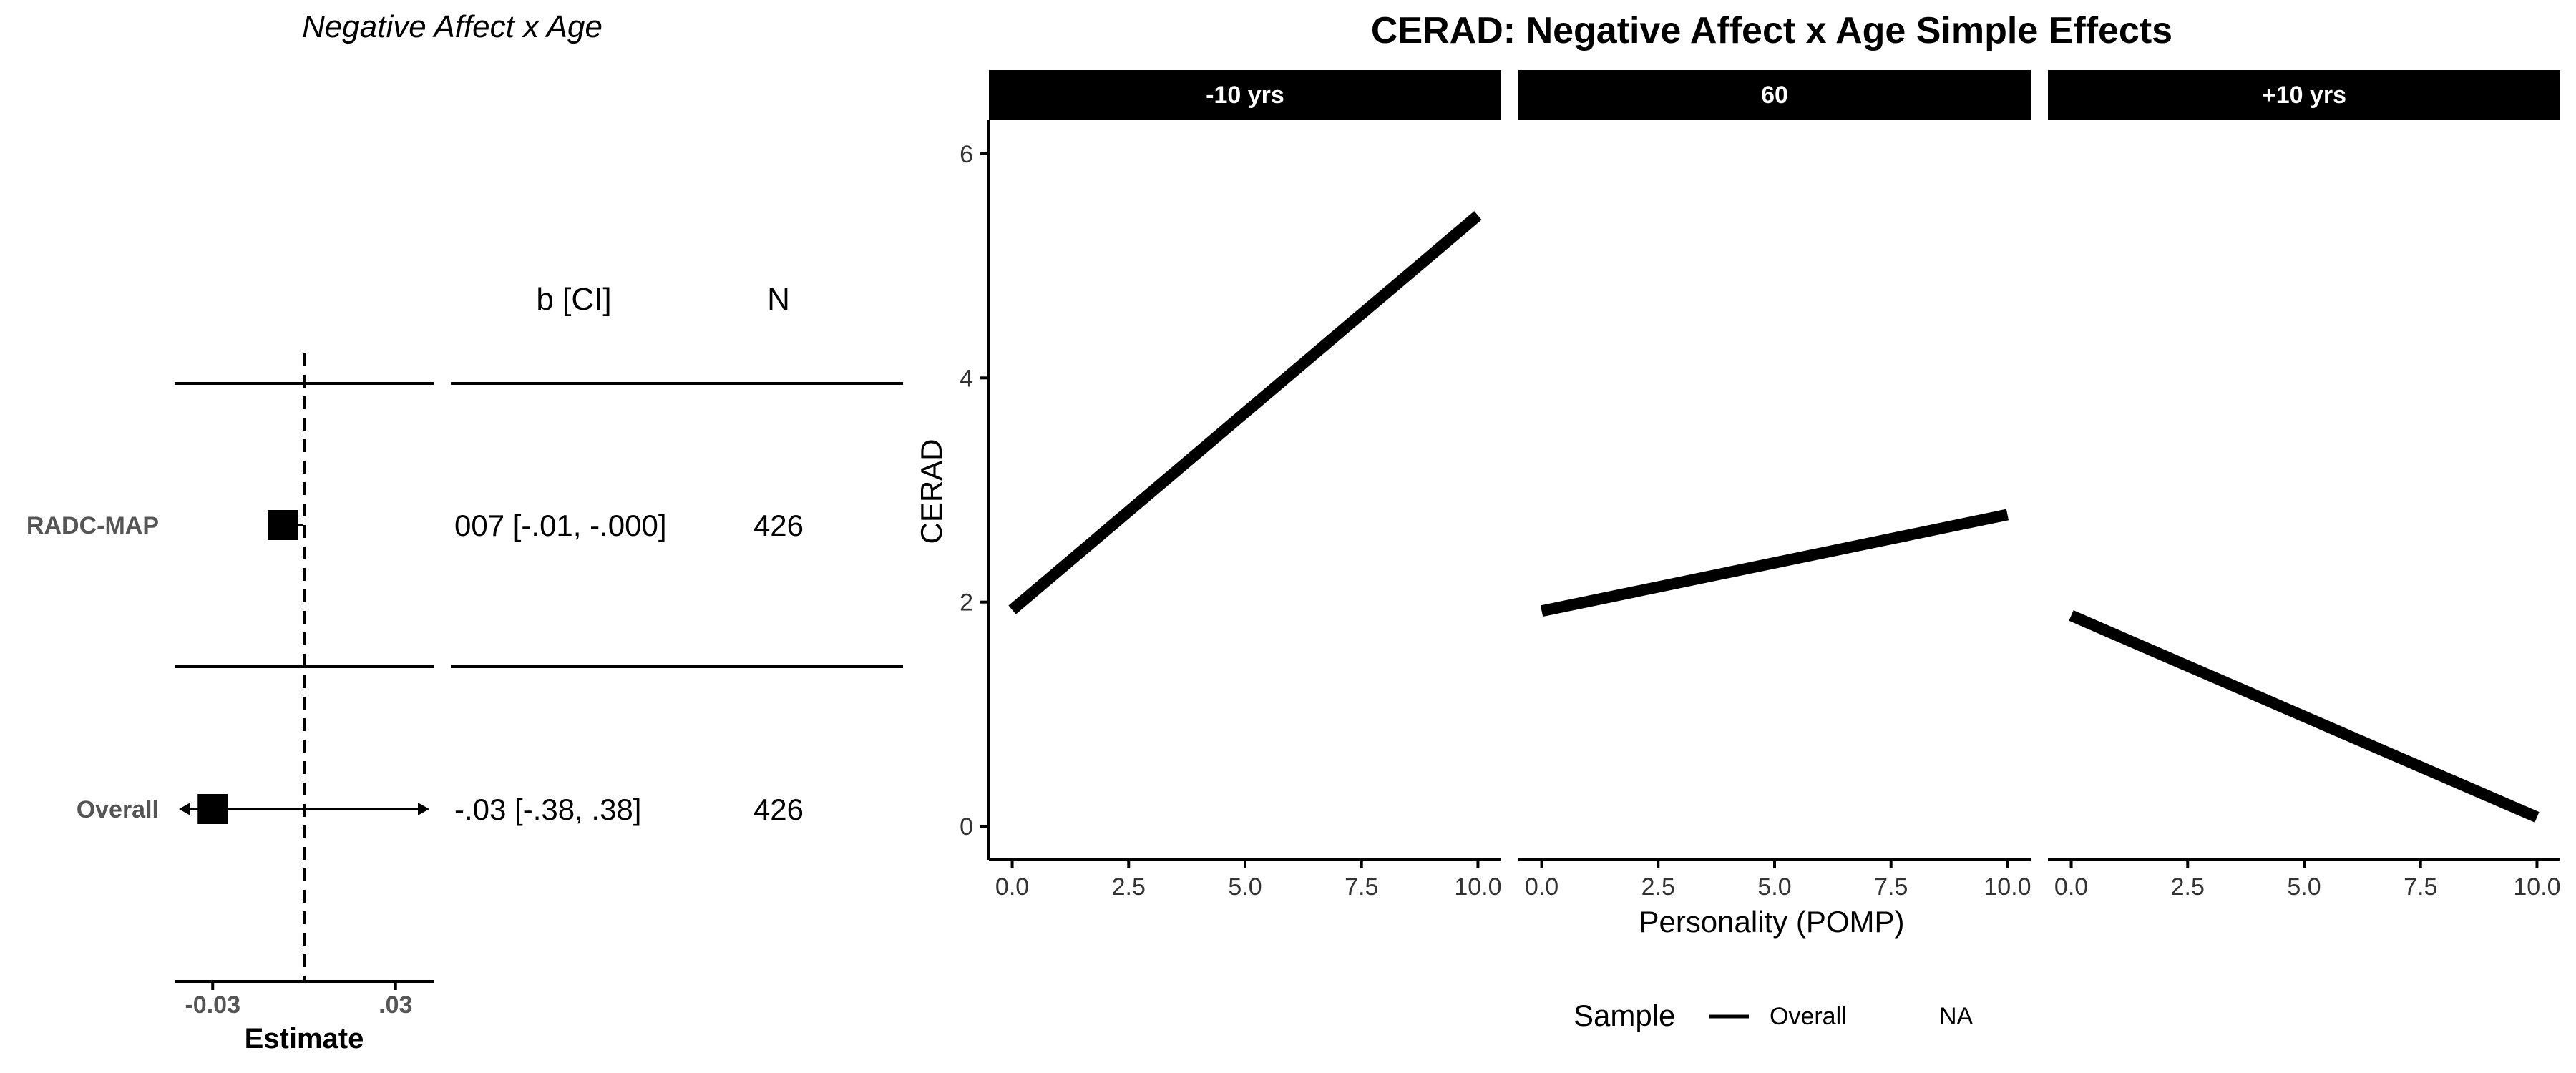  I want to click on facet-strip-label: +10 yrs, so click(2304, 95).